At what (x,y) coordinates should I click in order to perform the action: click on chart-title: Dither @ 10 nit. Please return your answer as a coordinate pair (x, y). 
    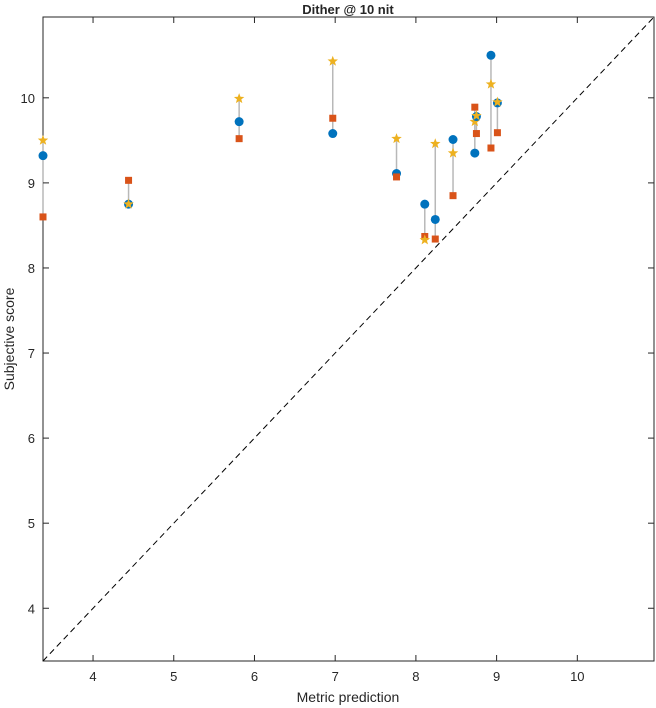
    Looking at the image, I should click on (348, 9).